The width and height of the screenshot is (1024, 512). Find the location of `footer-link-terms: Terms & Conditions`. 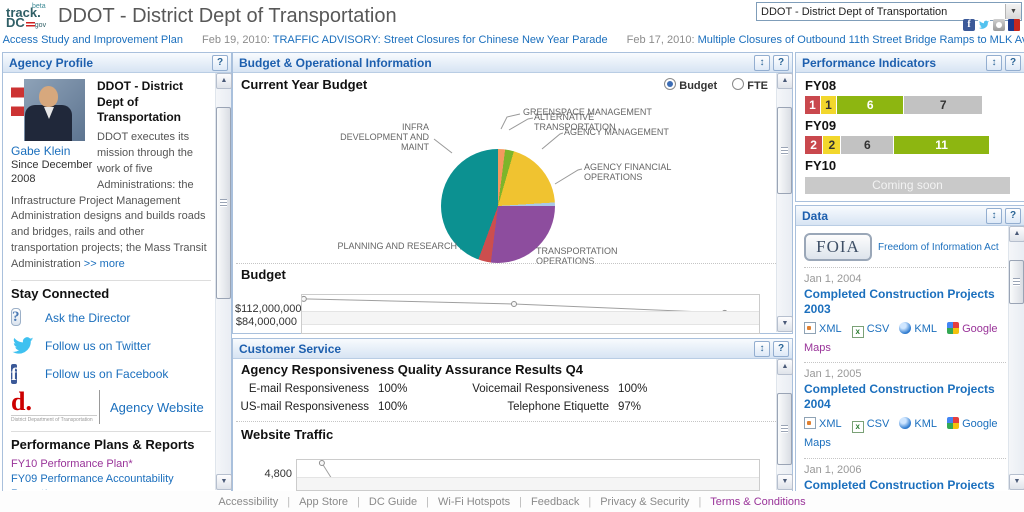

footer-link-terms: Terms & Conditions is located at coordinates (758, 501).